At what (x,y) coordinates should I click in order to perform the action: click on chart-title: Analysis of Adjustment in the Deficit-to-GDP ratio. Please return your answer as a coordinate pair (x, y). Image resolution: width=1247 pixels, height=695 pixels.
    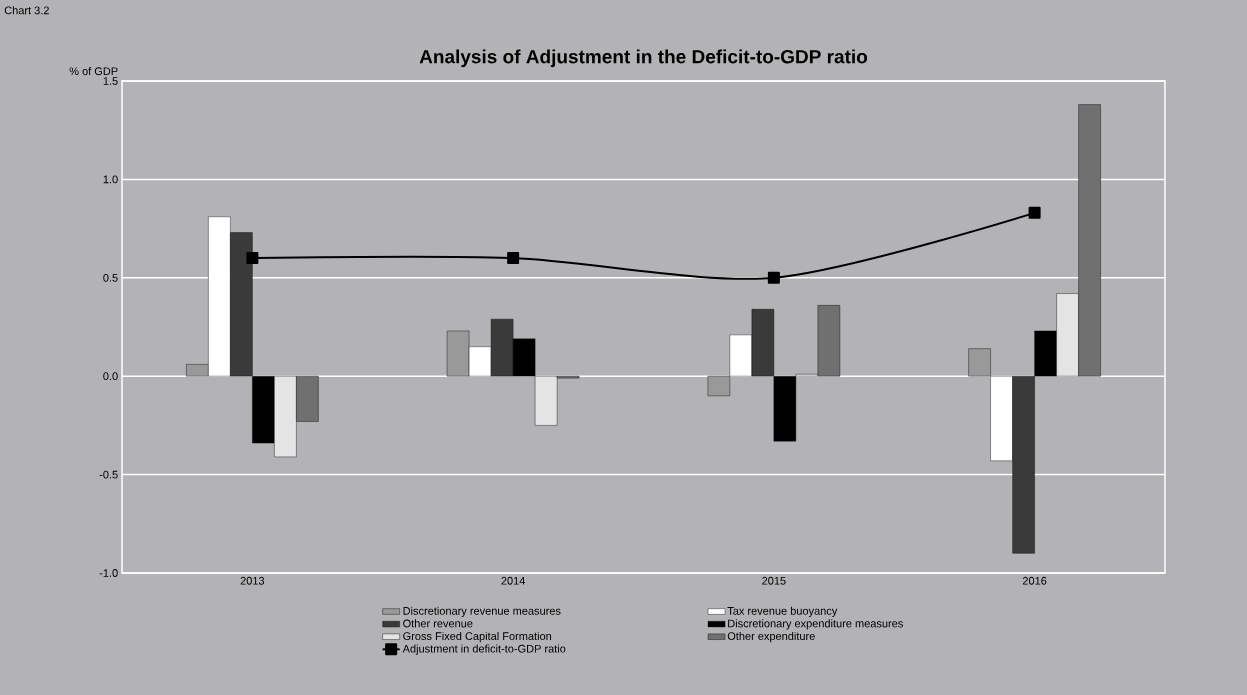
    Looking at the image, I should click on (643, 58).